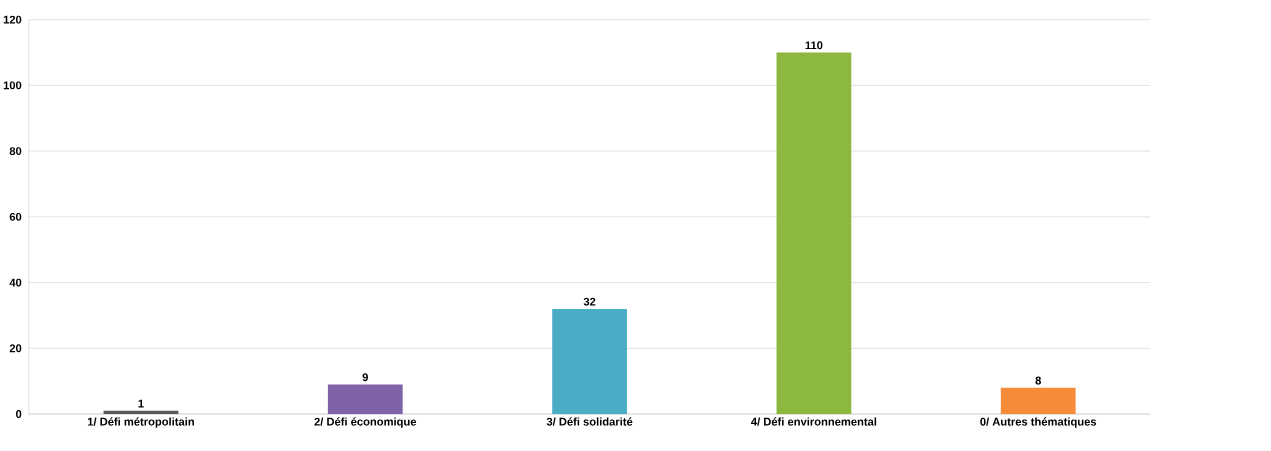 The height and width of the screenshot is (451, 1271). Describe the element at coordinates (814, 45) in the screenshot. I see `data-label: 110` at that location.